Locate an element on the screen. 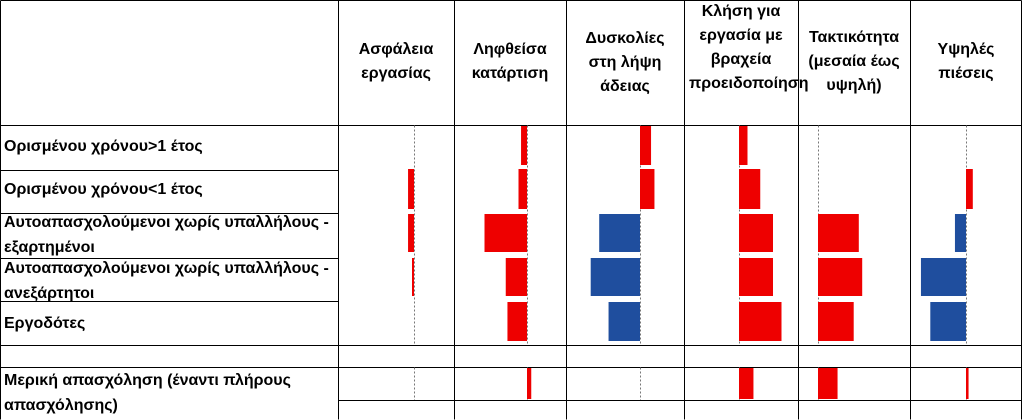  bar-row3-col4 is located at coordinates (840, 277).